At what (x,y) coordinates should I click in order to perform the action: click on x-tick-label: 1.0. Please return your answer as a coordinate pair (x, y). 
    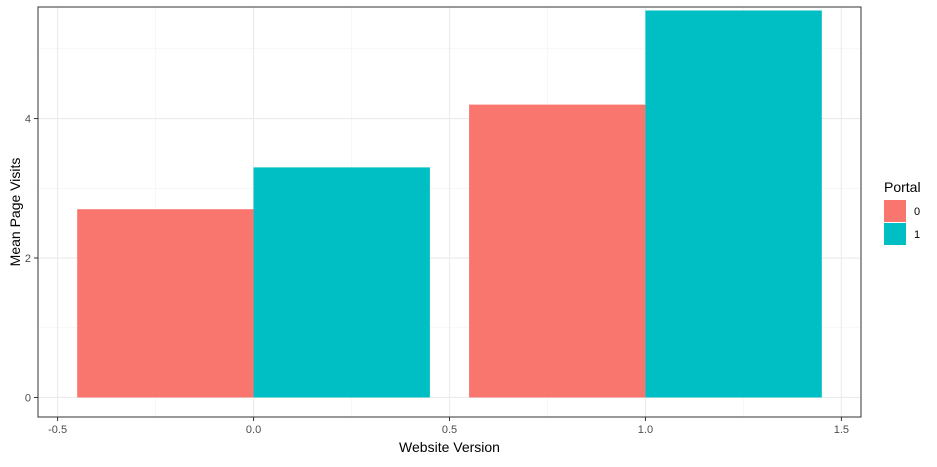
    Looking at the image, I should click on (645, 430).